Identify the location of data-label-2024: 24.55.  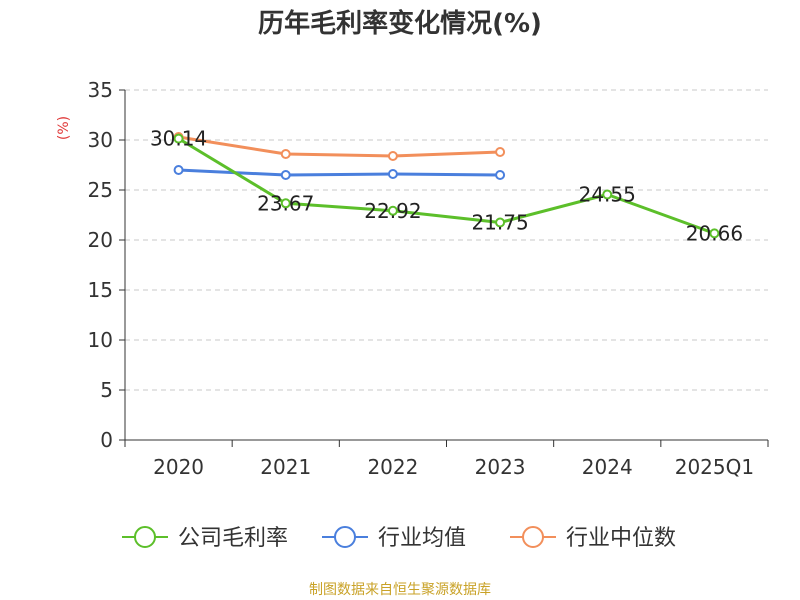
(607, 195).